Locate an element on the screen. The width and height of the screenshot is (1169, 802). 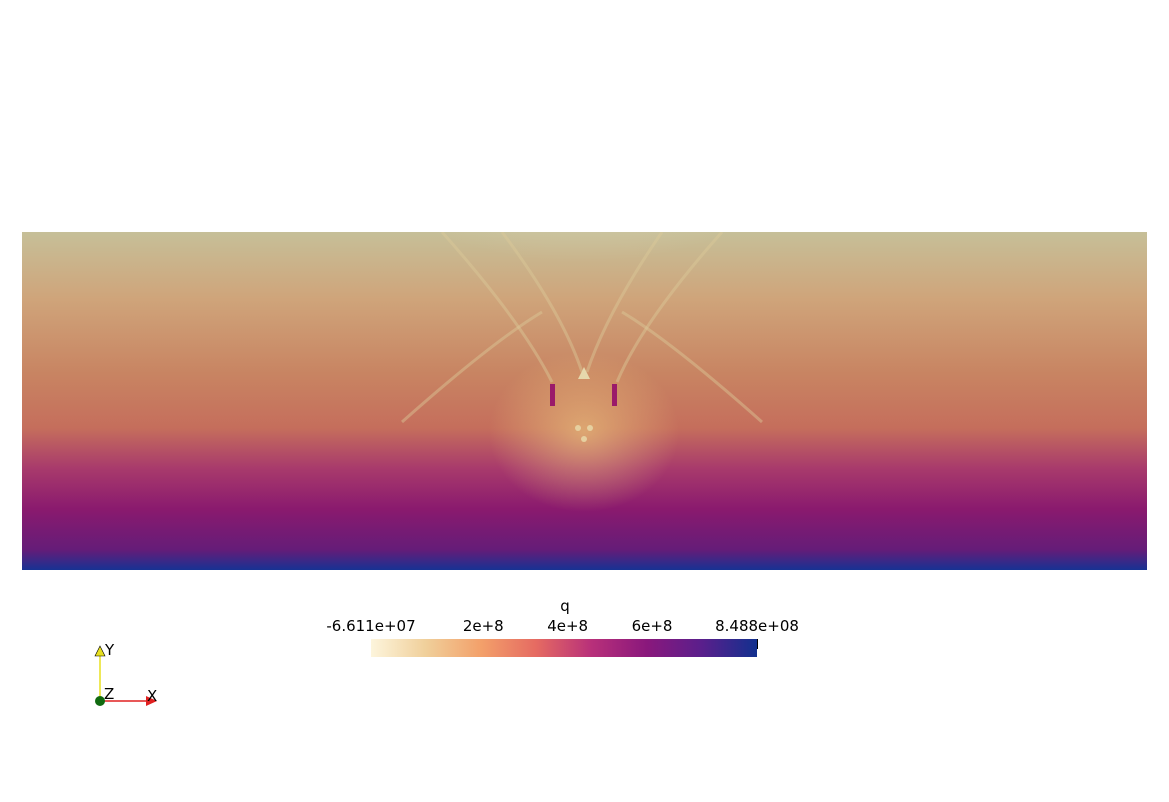
scalar-bar-tick-label: 8.488e+08 is located at coordinates (757, 626).